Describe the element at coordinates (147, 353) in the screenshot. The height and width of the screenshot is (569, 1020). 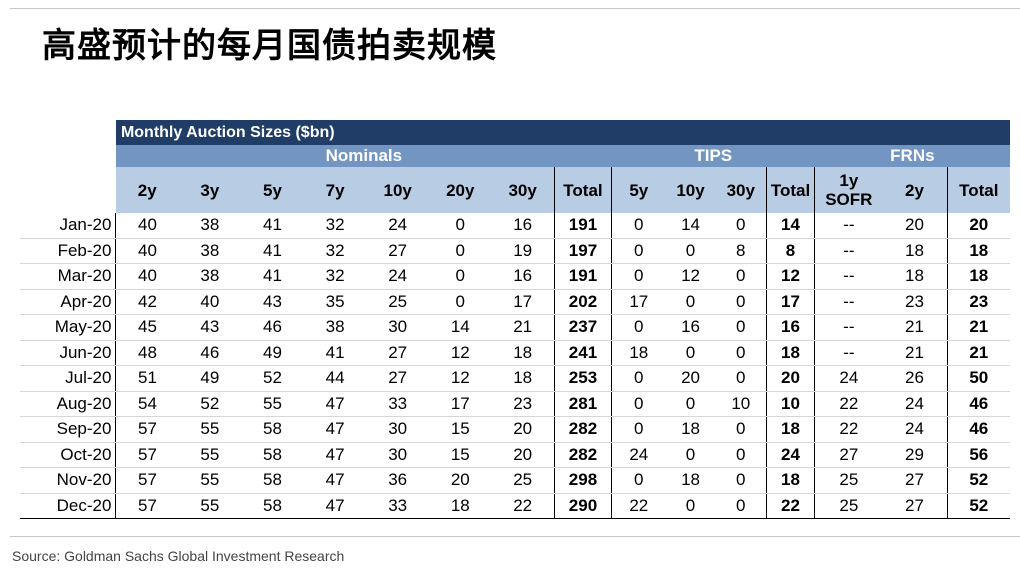
I see `table-cell: 48` at that location.